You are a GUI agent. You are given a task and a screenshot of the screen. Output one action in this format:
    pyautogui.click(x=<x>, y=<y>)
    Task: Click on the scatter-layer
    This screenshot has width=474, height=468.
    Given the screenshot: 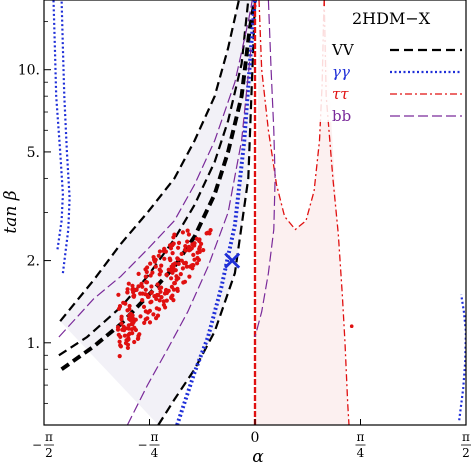 What is the action you would take?
    pyautogui.click(x=234, y=293)
    